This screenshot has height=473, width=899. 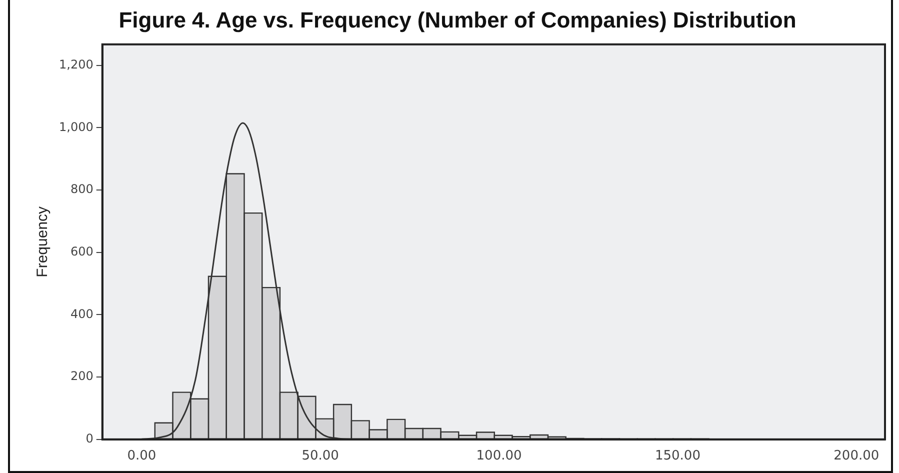 What do you see at coordinates (82, 313) in the screenshot?
I see `y-tick-label: 400` at bounding box center [82, 313].